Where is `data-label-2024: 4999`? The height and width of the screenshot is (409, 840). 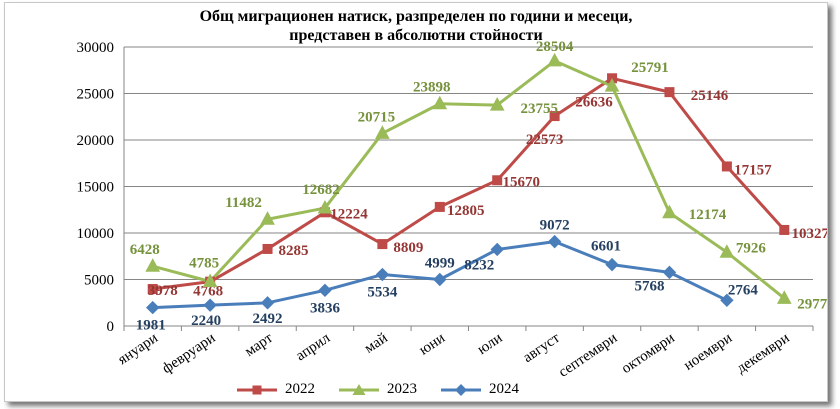
data-label-2024: 4999 is located at coordinates (440, 264).